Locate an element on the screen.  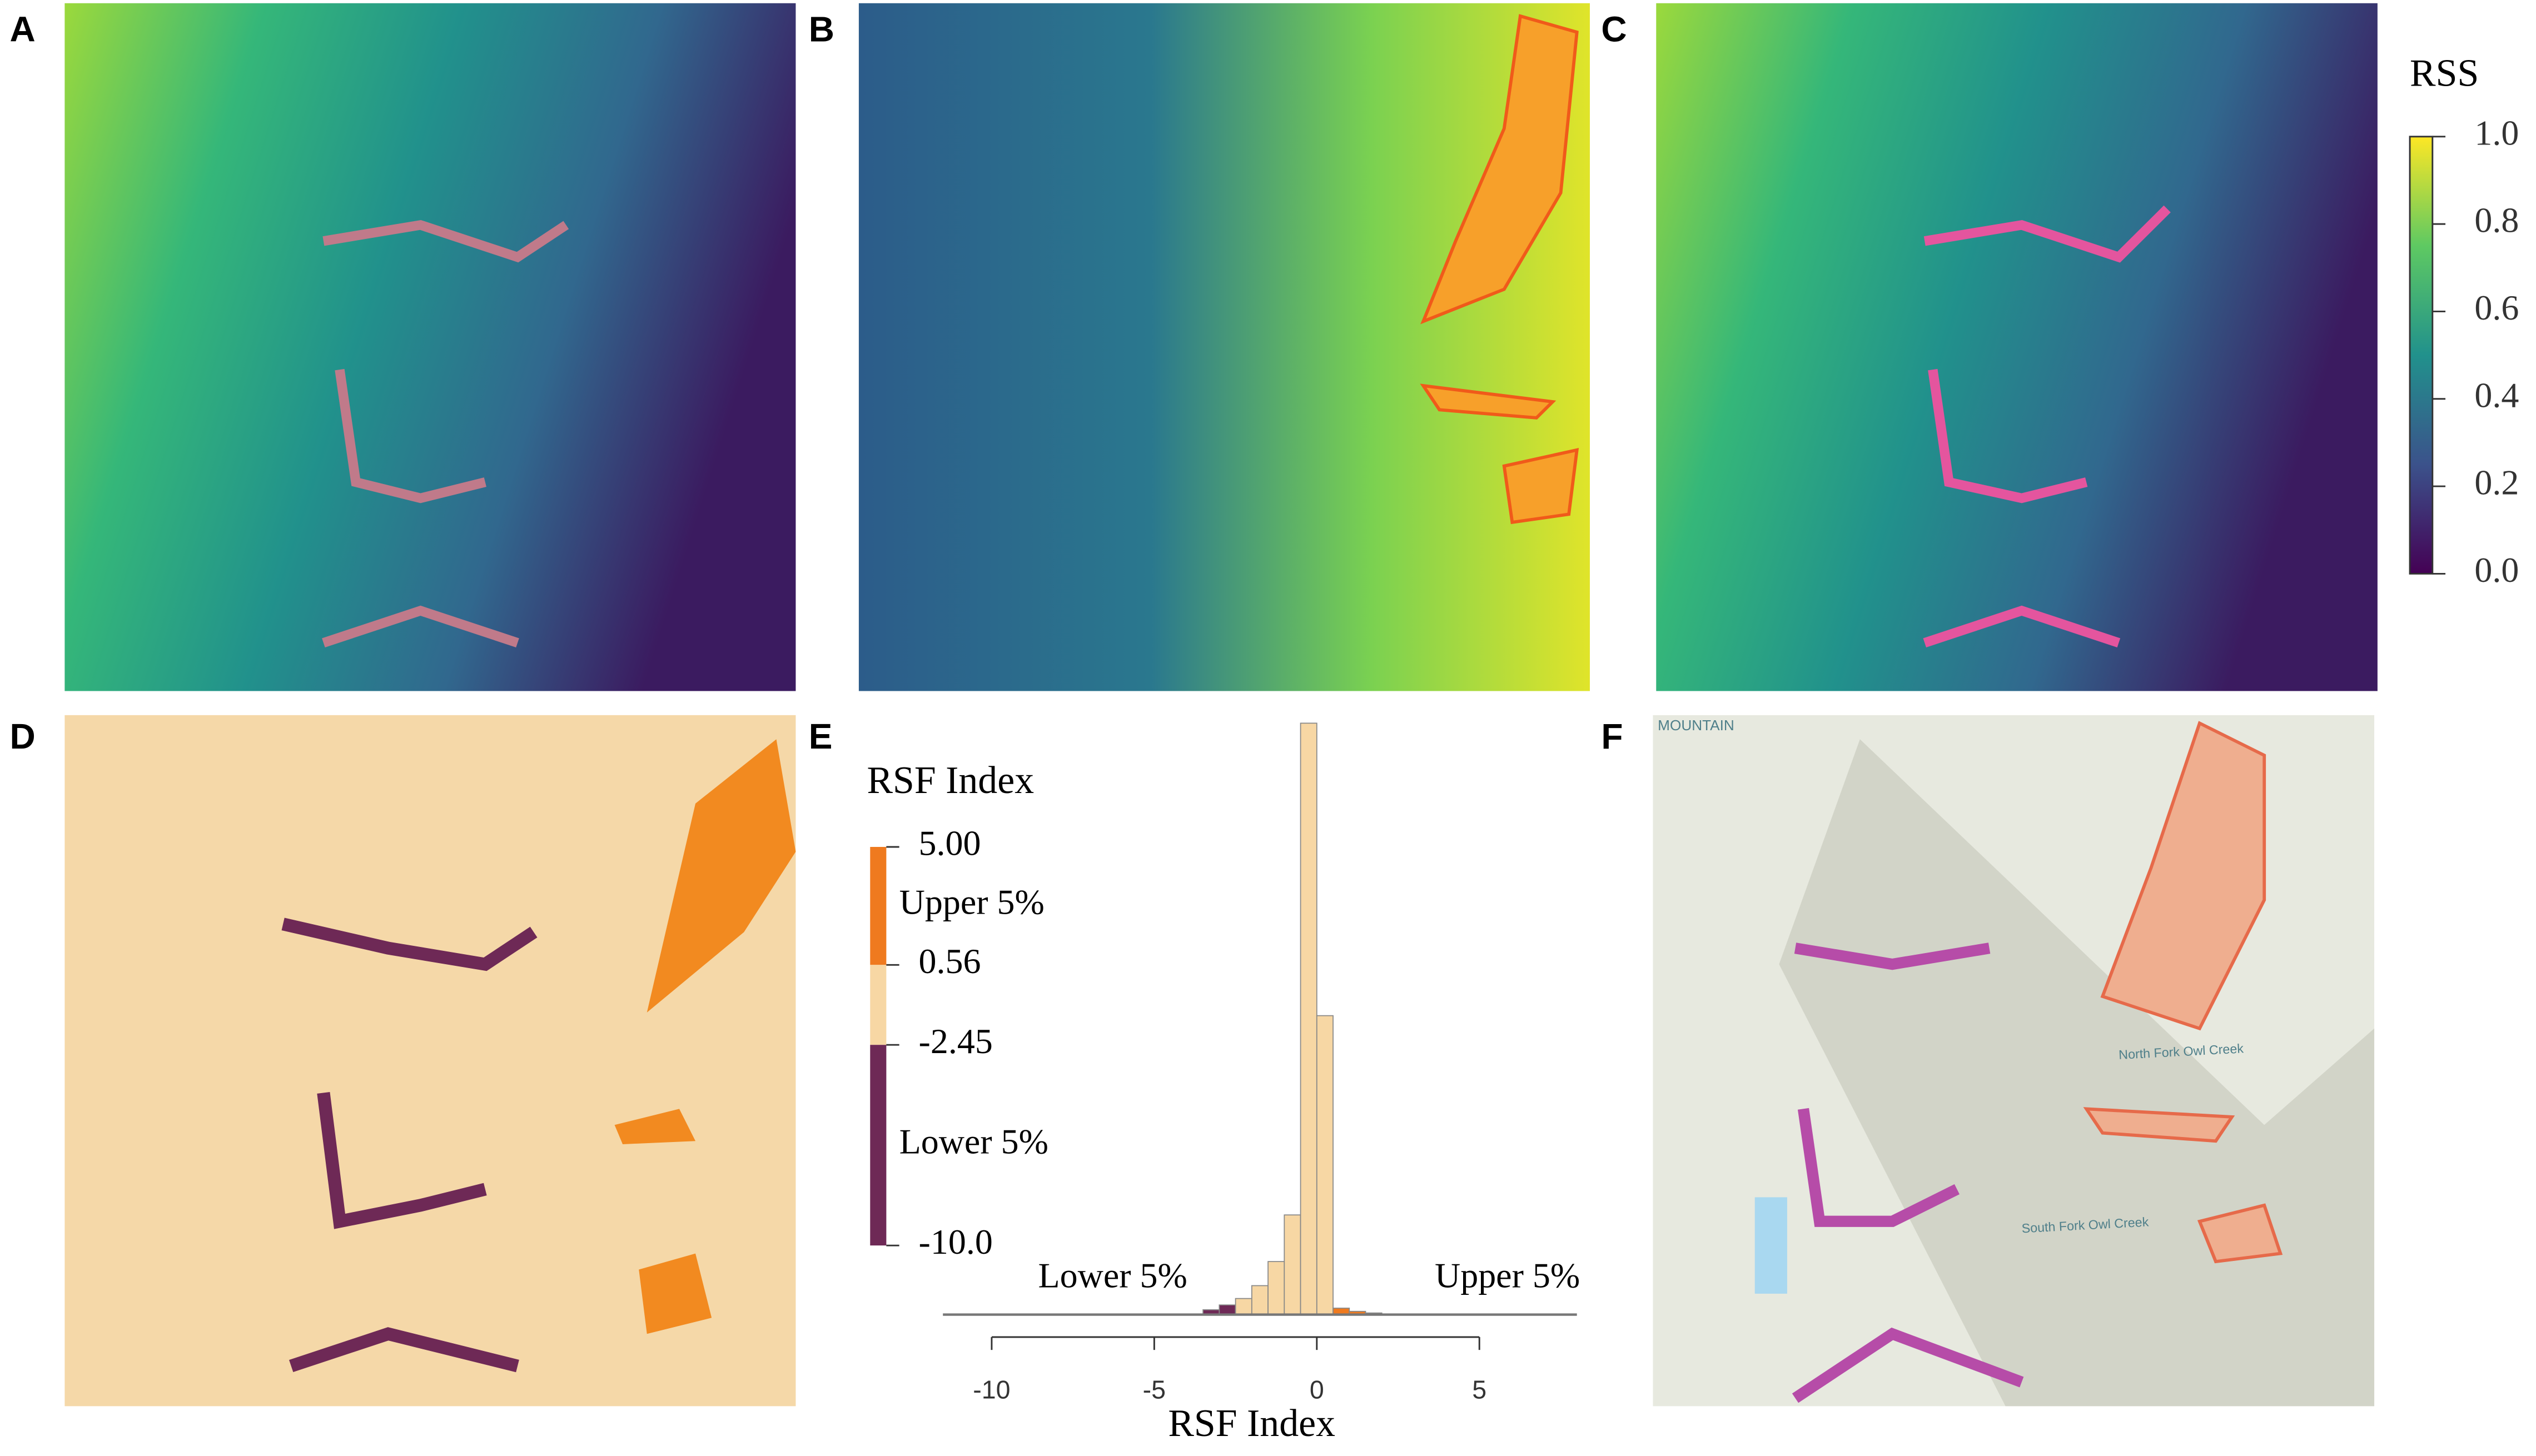
legend-class-label: Lower 5% is located at coordinates (973, 1141).